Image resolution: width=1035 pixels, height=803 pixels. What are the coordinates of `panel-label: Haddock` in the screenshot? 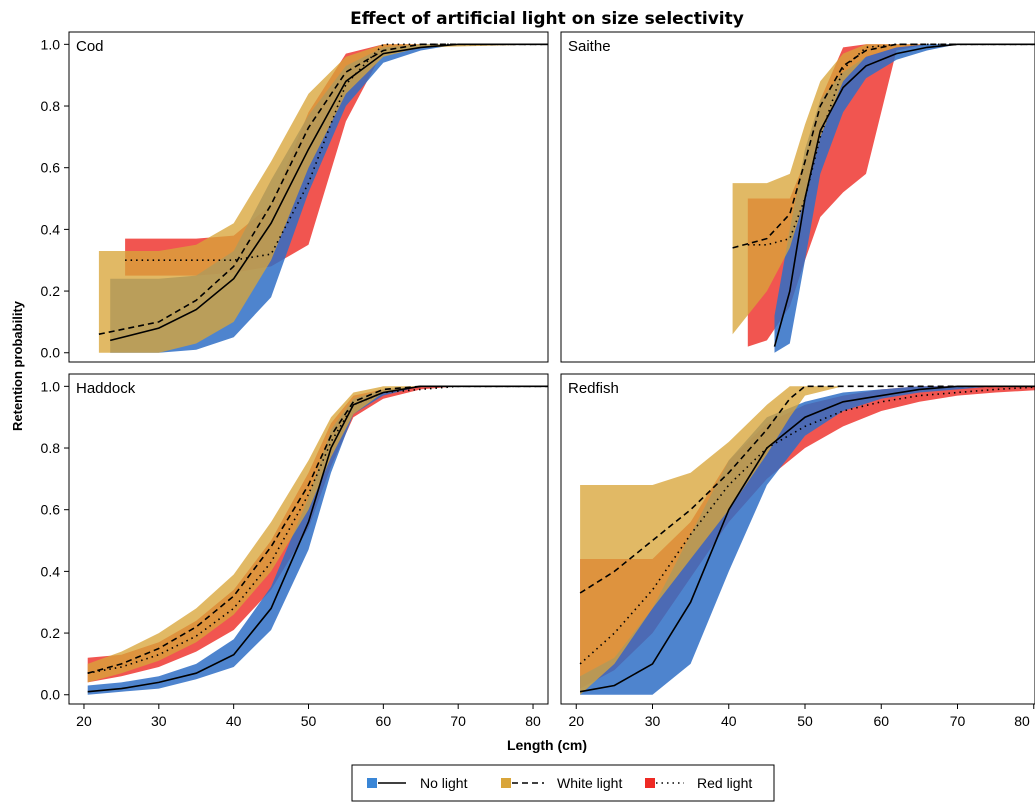 It's located at (106, 388).